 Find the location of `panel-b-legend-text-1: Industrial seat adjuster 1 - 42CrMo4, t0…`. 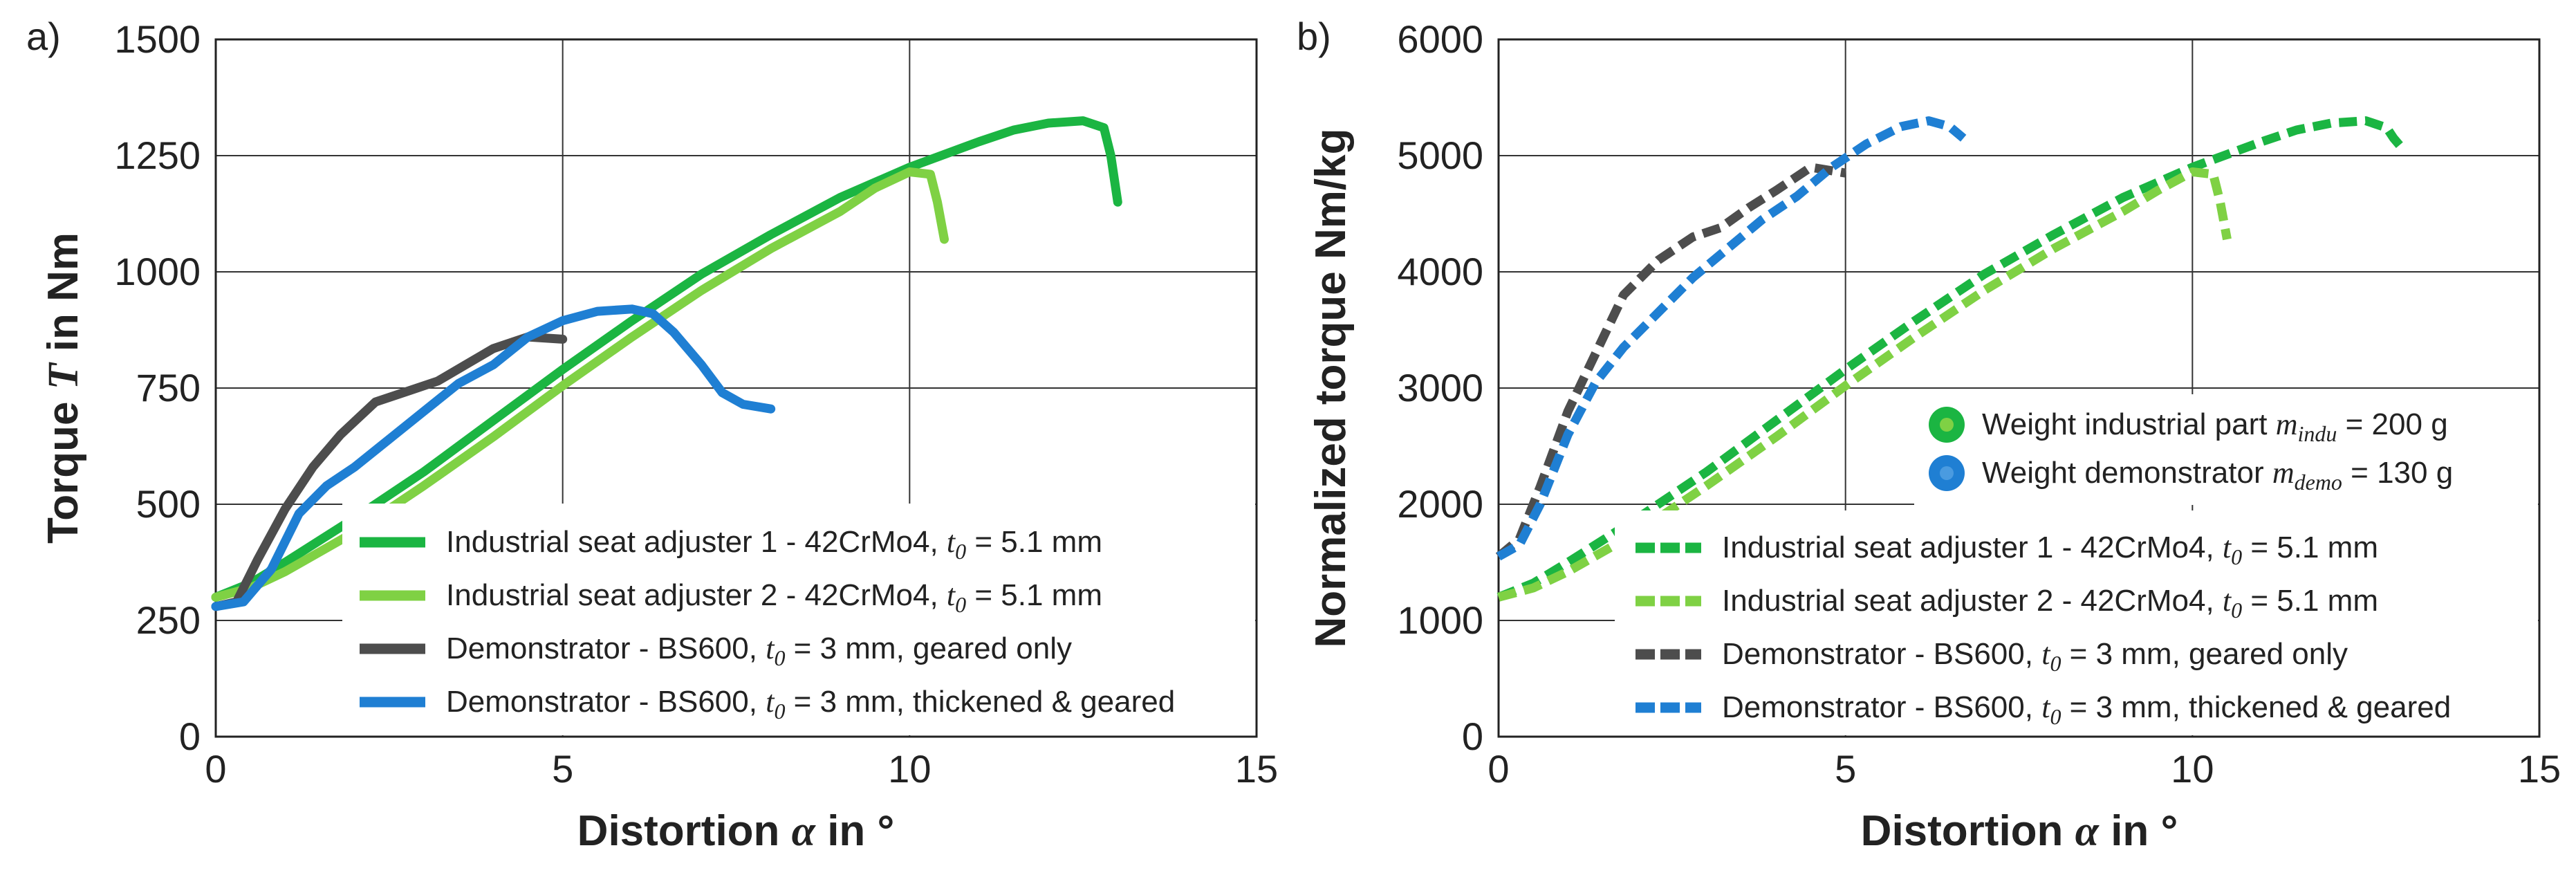

panel-b-legend-text-1: Industrial seat adjuster 1 - 42CrMo4, t0… is located at coordinates (2050, 550).